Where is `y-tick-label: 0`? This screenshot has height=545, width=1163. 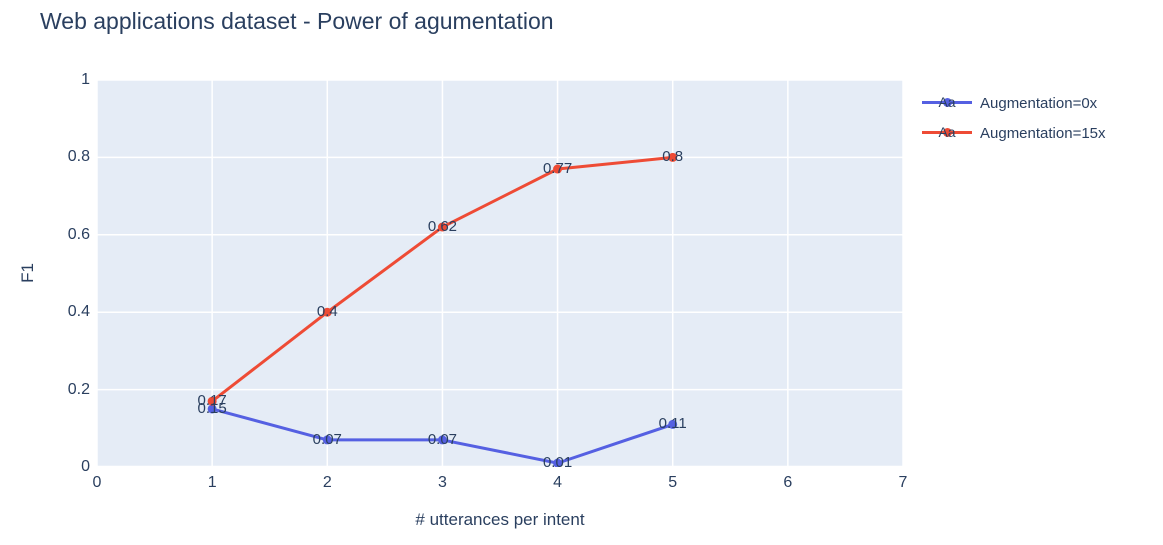 y-tick-label: 0 is located at coordinates (85, 466).